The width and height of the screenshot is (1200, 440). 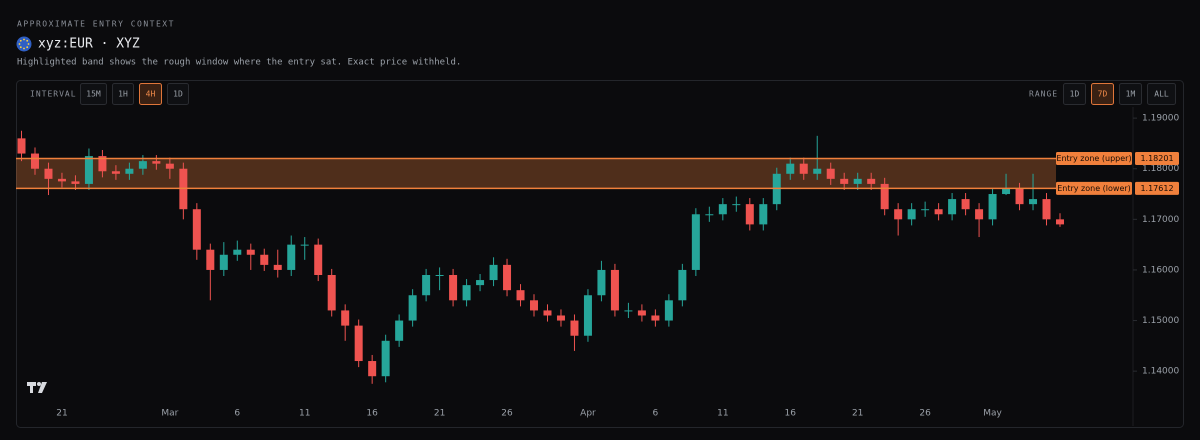 I want to click on interval-button: 1D, so click(x=178, y=94).